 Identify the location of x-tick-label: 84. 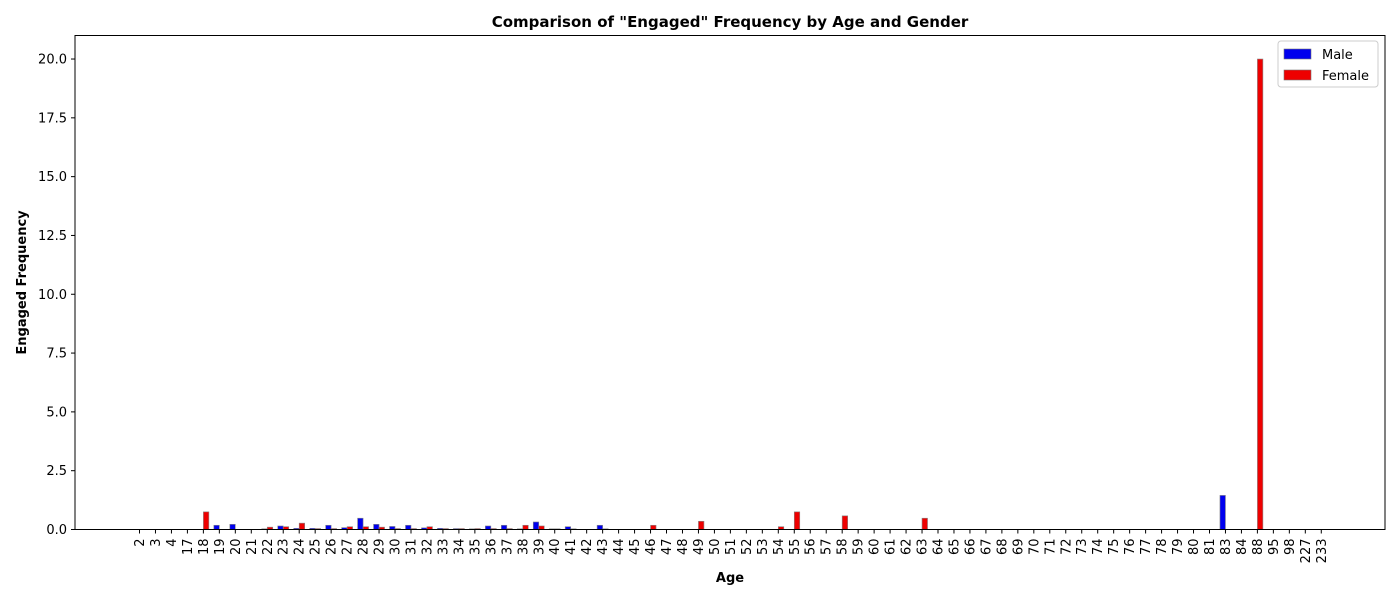
(1242, 547).